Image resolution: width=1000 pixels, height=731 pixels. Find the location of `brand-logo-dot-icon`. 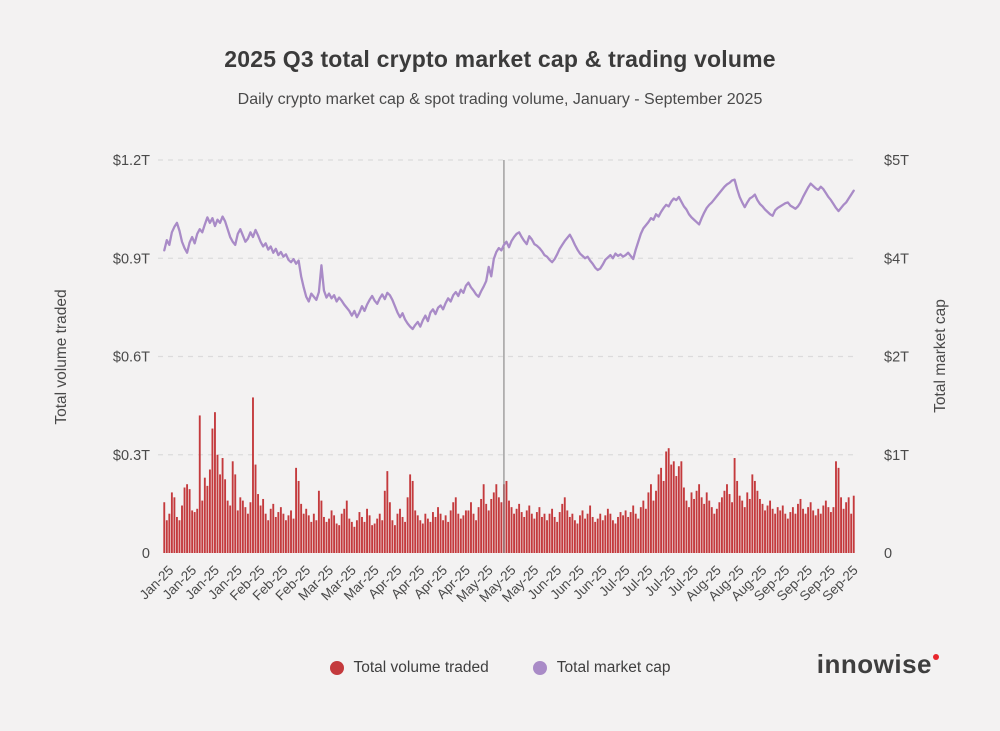

brand-logo-dot-icon is located at coordinates (936, 657).